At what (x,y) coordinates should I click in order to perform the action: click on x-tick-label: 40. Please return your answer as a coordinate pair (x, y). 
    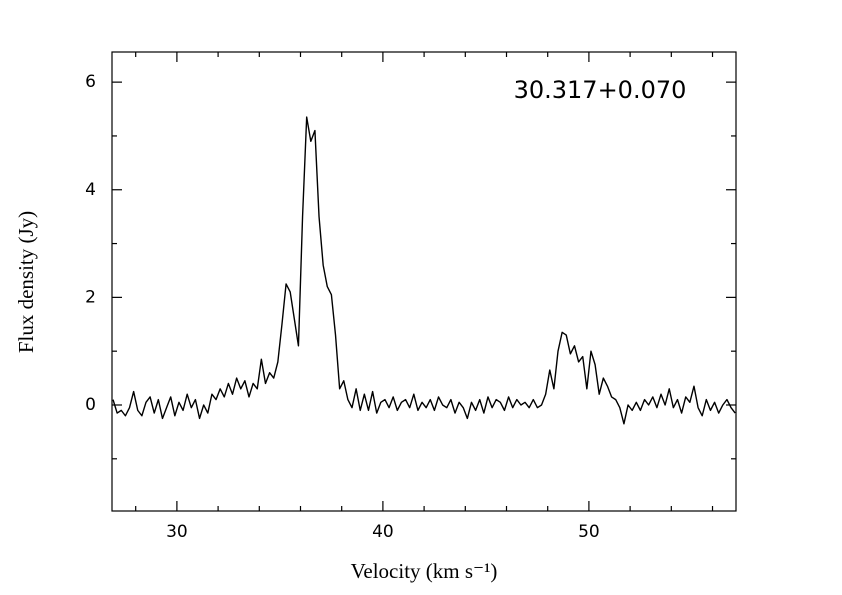
    Looking at the image, I should click on (383, 532).